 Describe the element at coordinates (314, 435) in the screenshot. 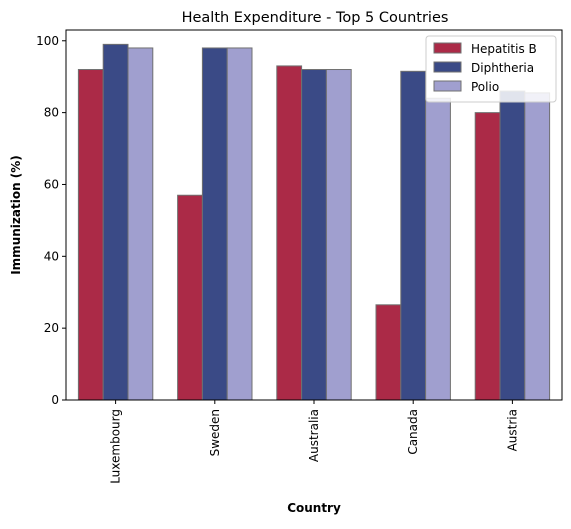

I see `x-tick-label: Australia` at that location.